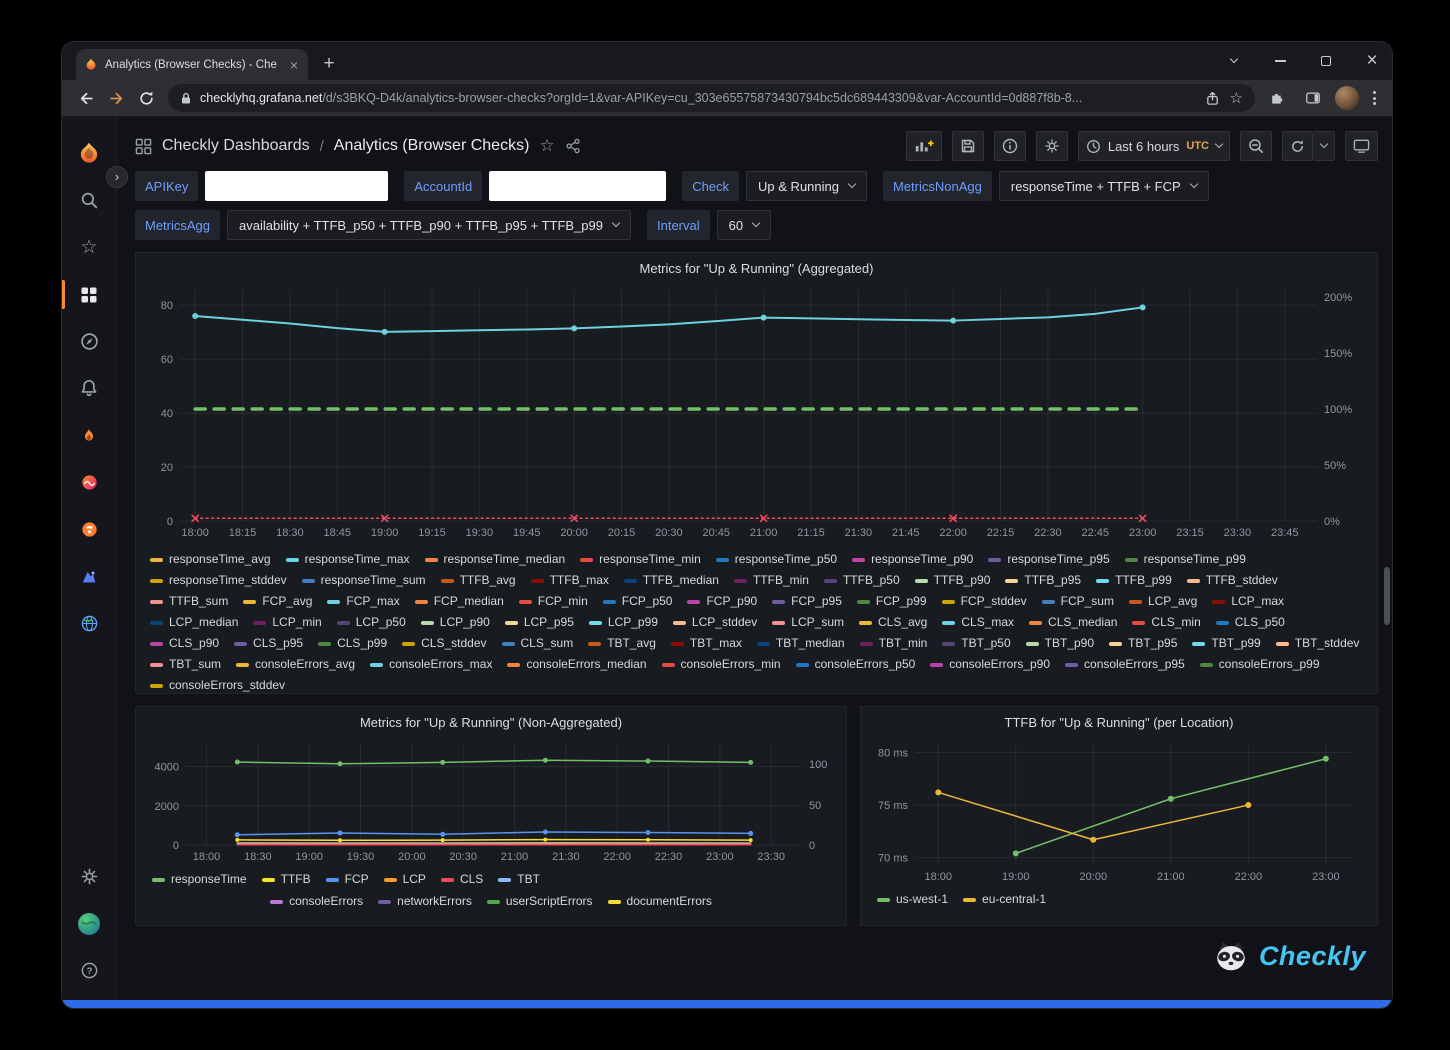  What do you see at coordinates (199, 879) in the screenshot?
I see `legend-item: responseTime` at bounding box center [199, 879].